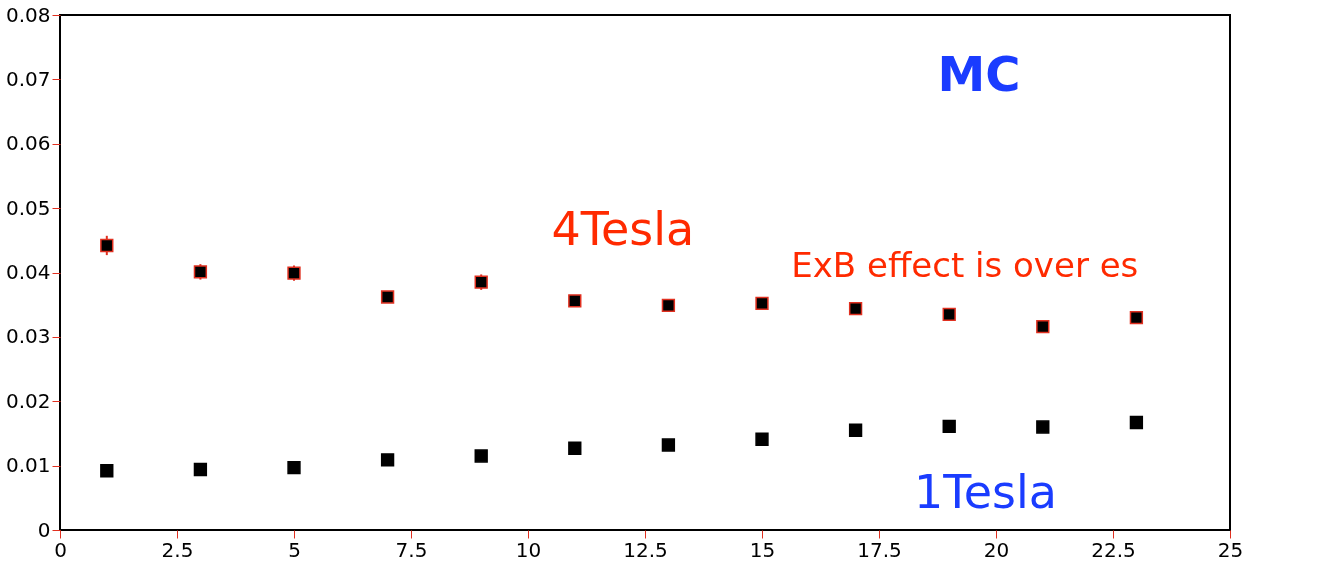  What do you see at coordinates (28, 272) in the screenshot?
I see `y-tick-label: 0.04` at bounding box center [28, 272].